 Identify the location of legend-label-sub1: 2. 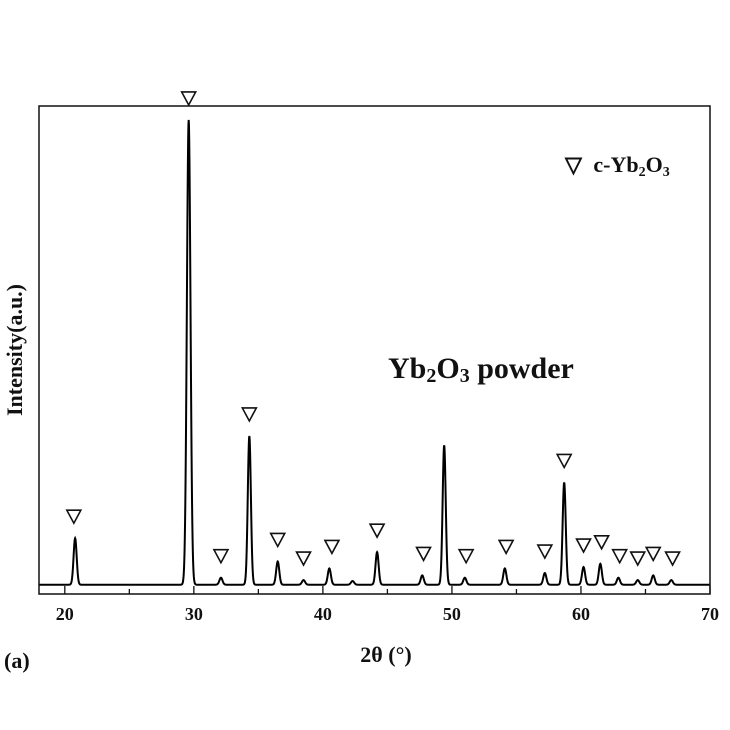
(642, 172).